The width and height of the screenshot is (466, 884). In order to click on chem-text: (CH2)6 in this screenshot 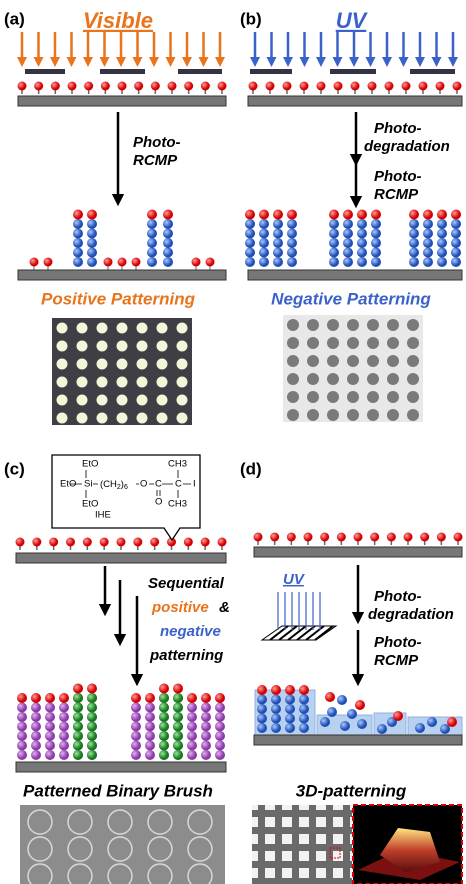, I will do `click(114, 485)`.